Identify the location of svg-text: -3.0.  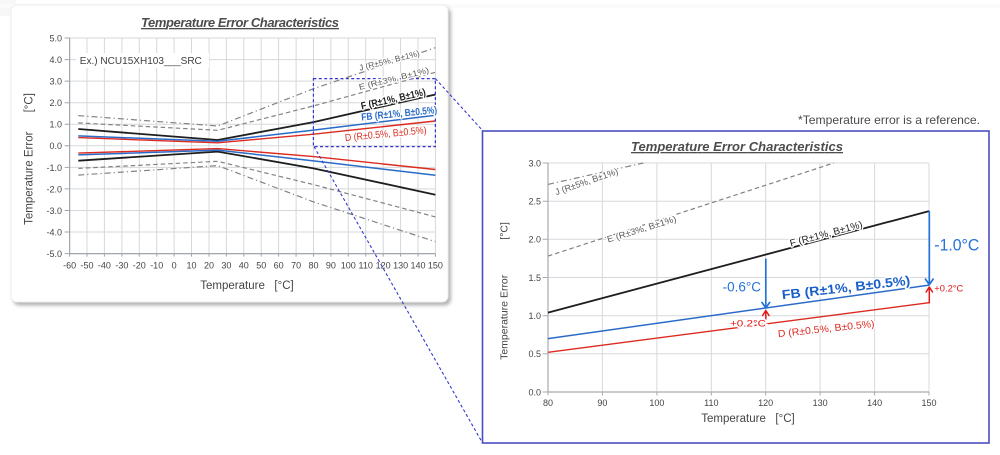
(54, 211).